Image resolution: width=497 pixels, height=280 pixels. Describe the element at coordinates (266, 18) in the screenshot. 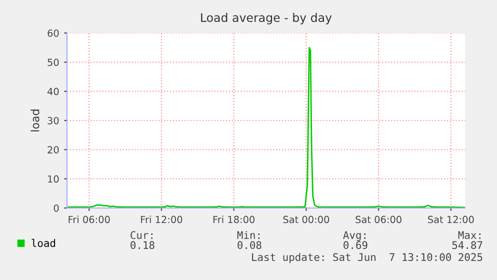

I see `chart-title: Load average - by day` at that location.